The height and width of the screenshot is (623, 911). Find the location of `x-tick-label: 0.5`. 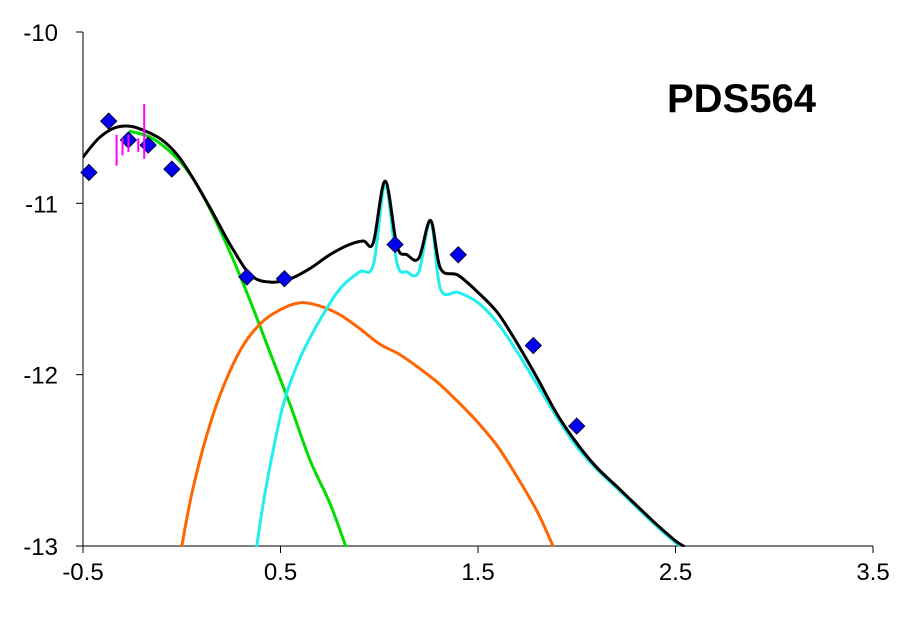

x-tick-label: 0.5 is located at coordinates (280, 572).